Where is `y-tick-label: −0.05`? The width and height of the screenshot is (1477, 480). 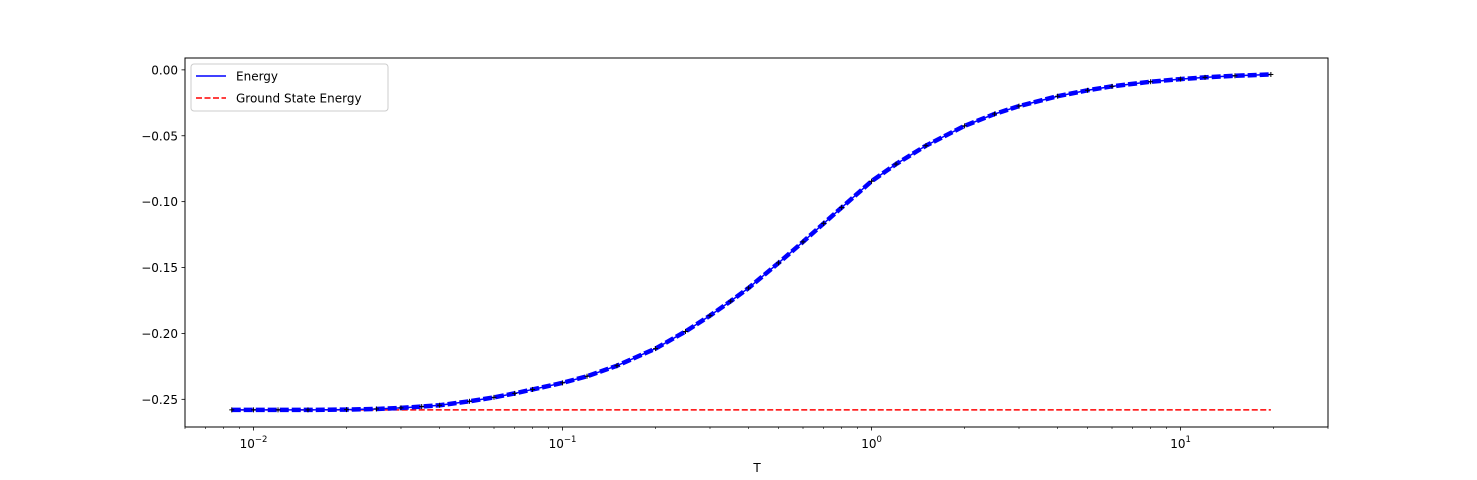 y-tick-label: −0.05 is located at coordinates (159, 136).